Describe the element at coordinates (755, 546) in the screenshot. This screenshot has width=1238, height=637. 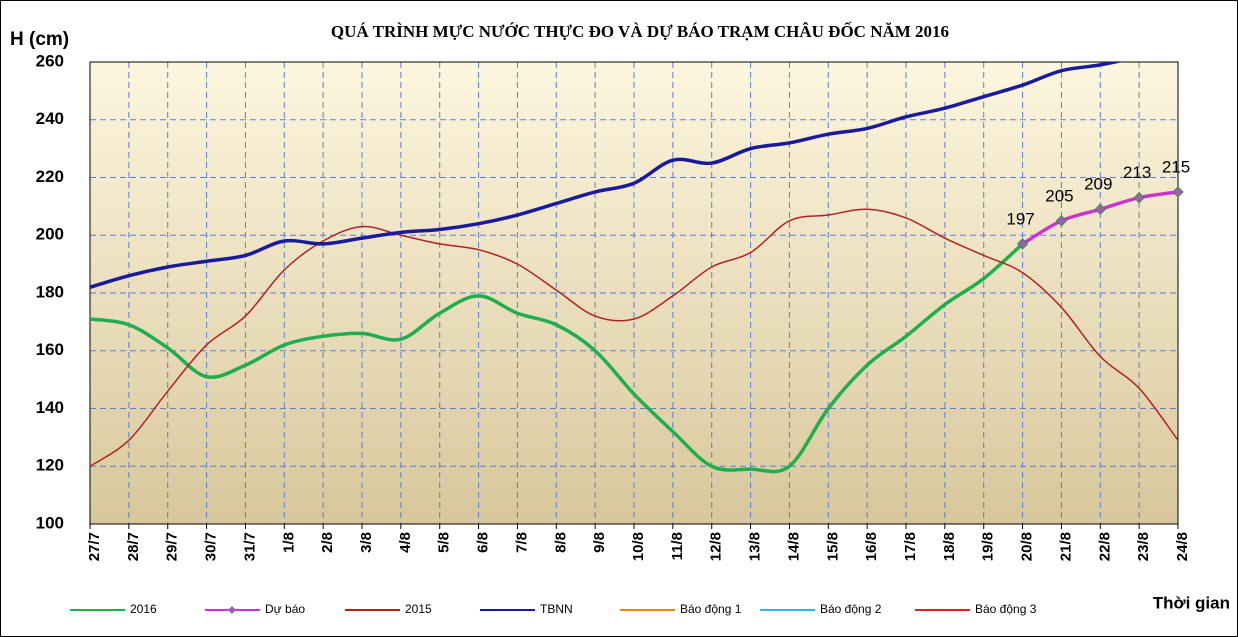
I see `x-tick-label: 13/8` at that location.